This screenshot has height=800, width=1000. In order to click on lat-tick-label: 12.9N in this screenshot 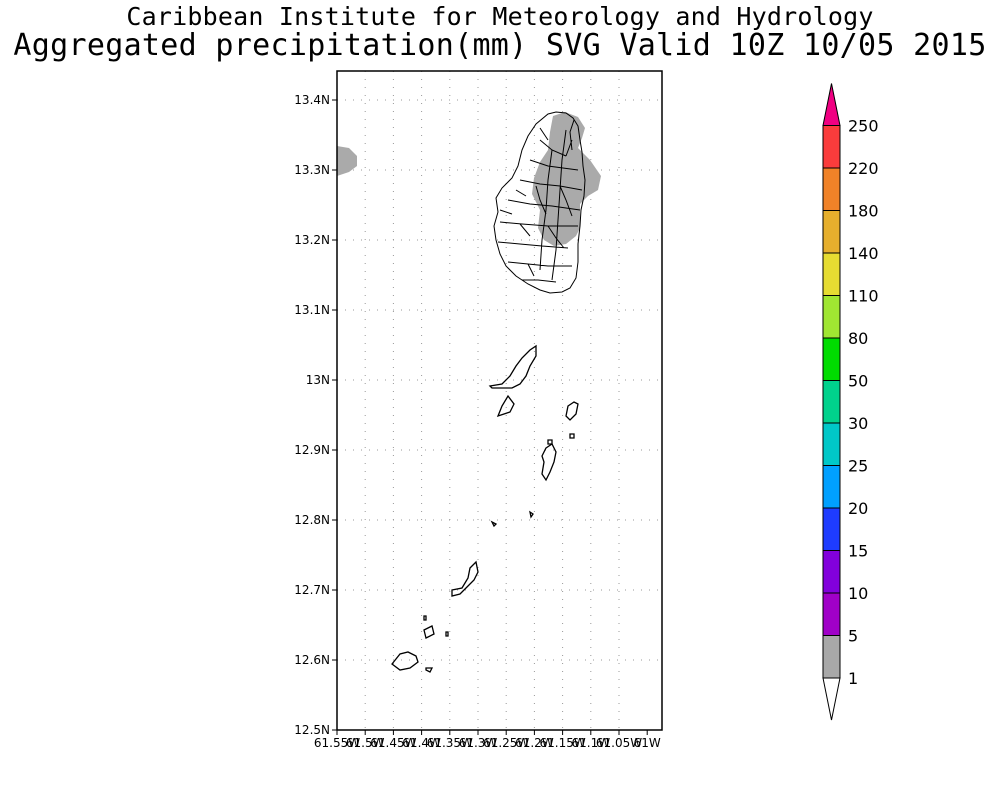, I will do `click(312, 450)`.